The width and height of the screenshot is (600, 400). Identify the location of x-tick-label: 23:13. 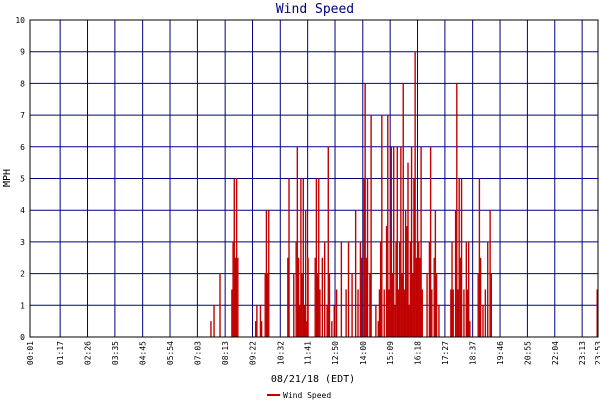
(582, 353).